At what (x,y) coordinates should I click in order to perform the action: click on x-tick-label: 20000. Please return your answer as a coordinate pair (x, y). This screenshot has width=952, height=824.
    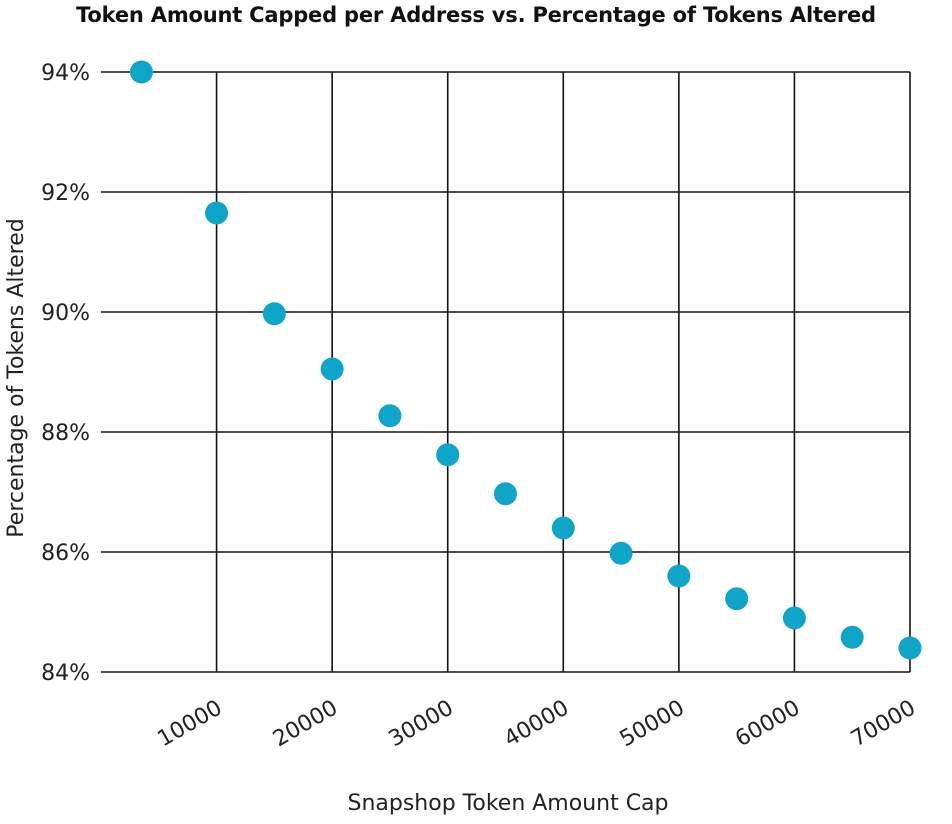
    Looking at the image, I should click on (305, 724).